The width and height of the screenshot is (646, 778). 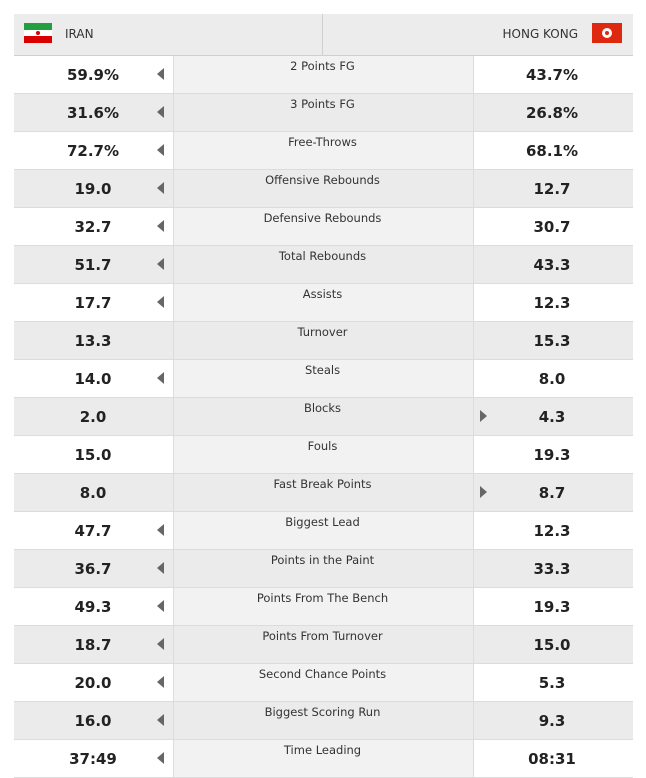 I want to click on right-value: 15.3, so click(x=552, y=341).